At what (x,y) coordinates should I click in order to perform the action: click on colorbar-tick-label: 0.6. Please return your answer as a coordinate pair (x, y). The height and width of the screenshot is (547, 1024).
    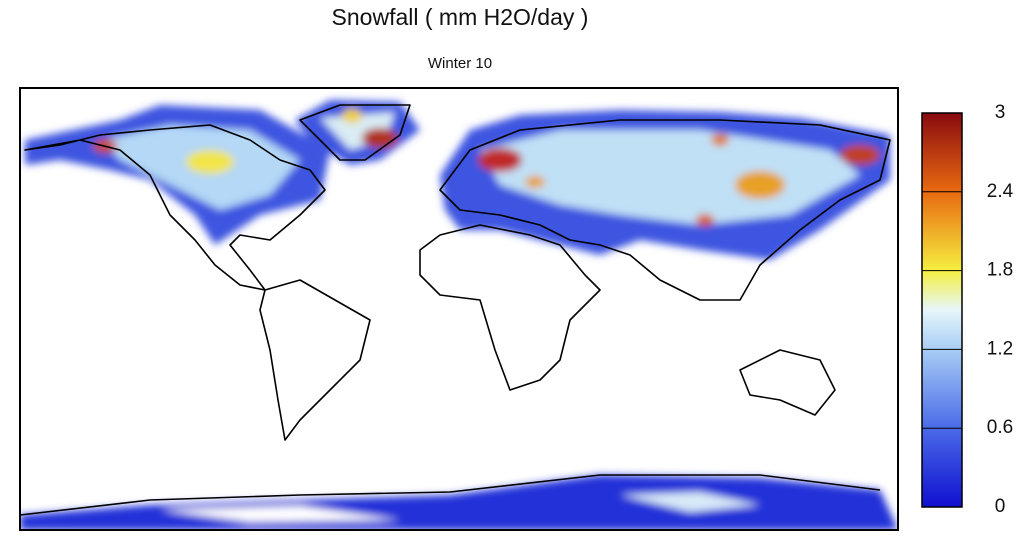
    Looking at the image, I should click on (1000, 427).